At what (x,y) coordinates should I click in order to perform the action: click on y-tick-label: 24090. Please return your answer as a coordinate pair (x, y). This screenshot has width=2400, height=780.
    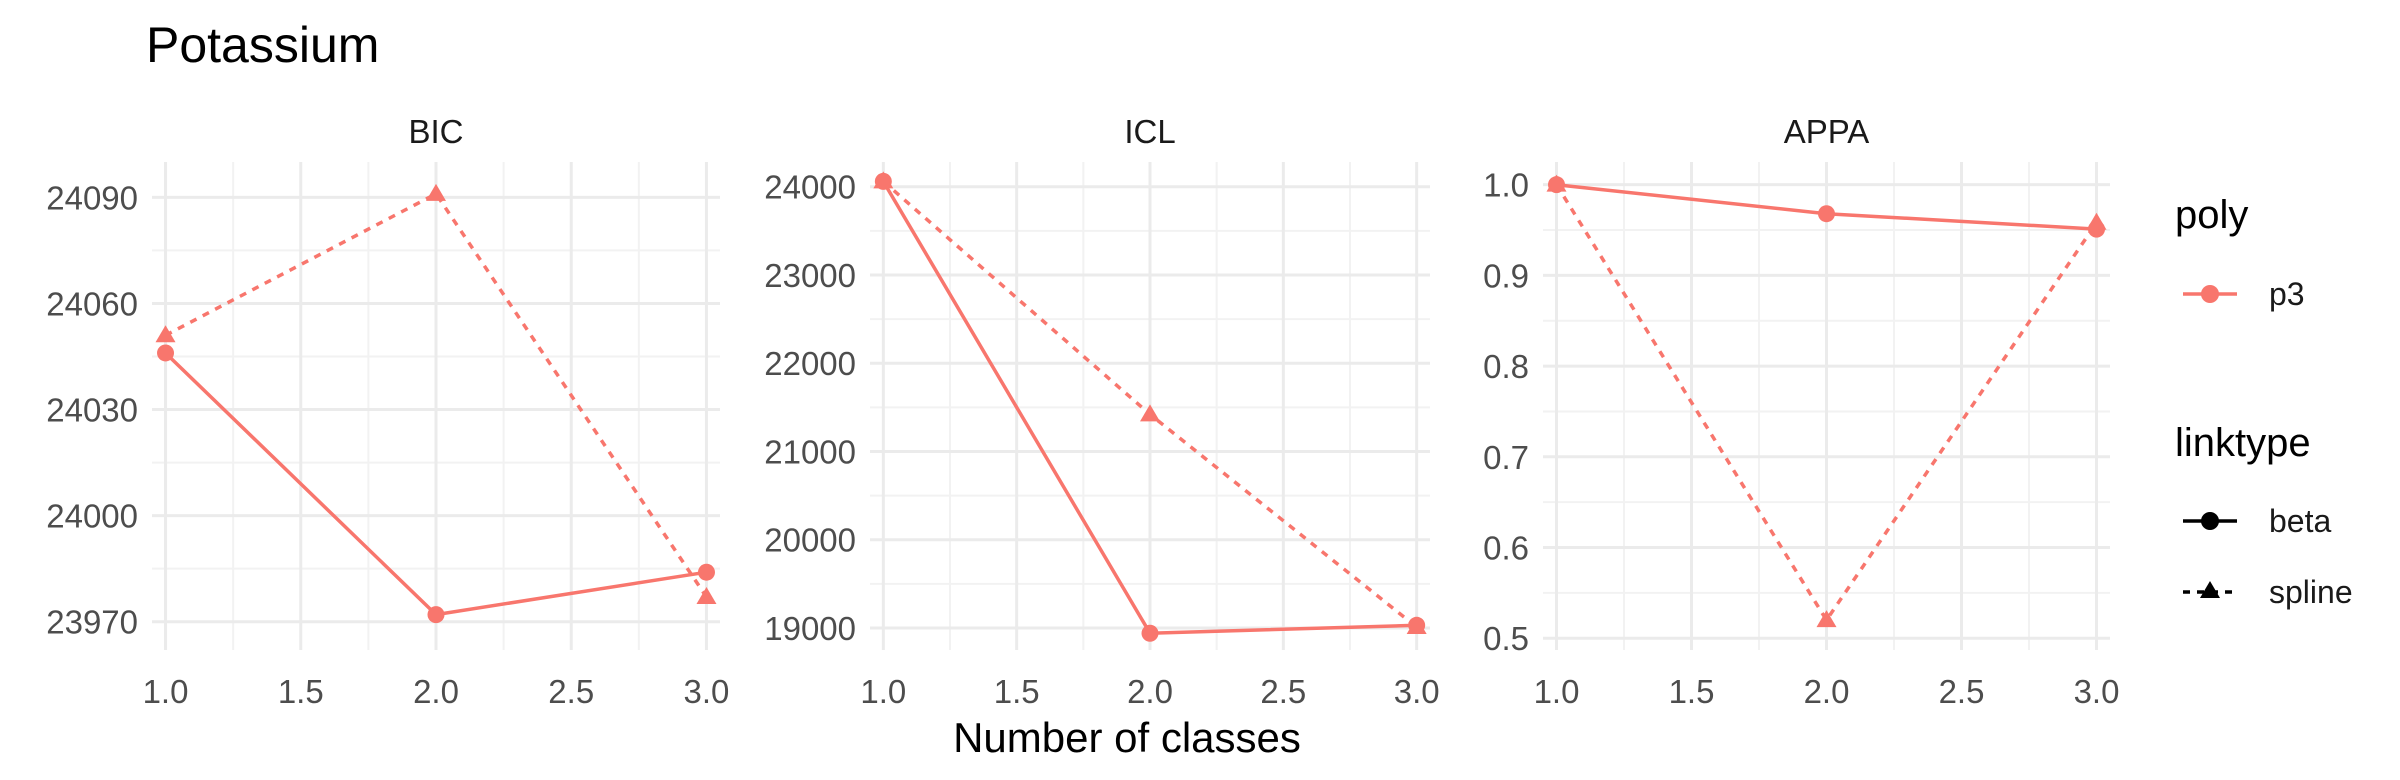
    Looking at the image, I should click on (92, 197).